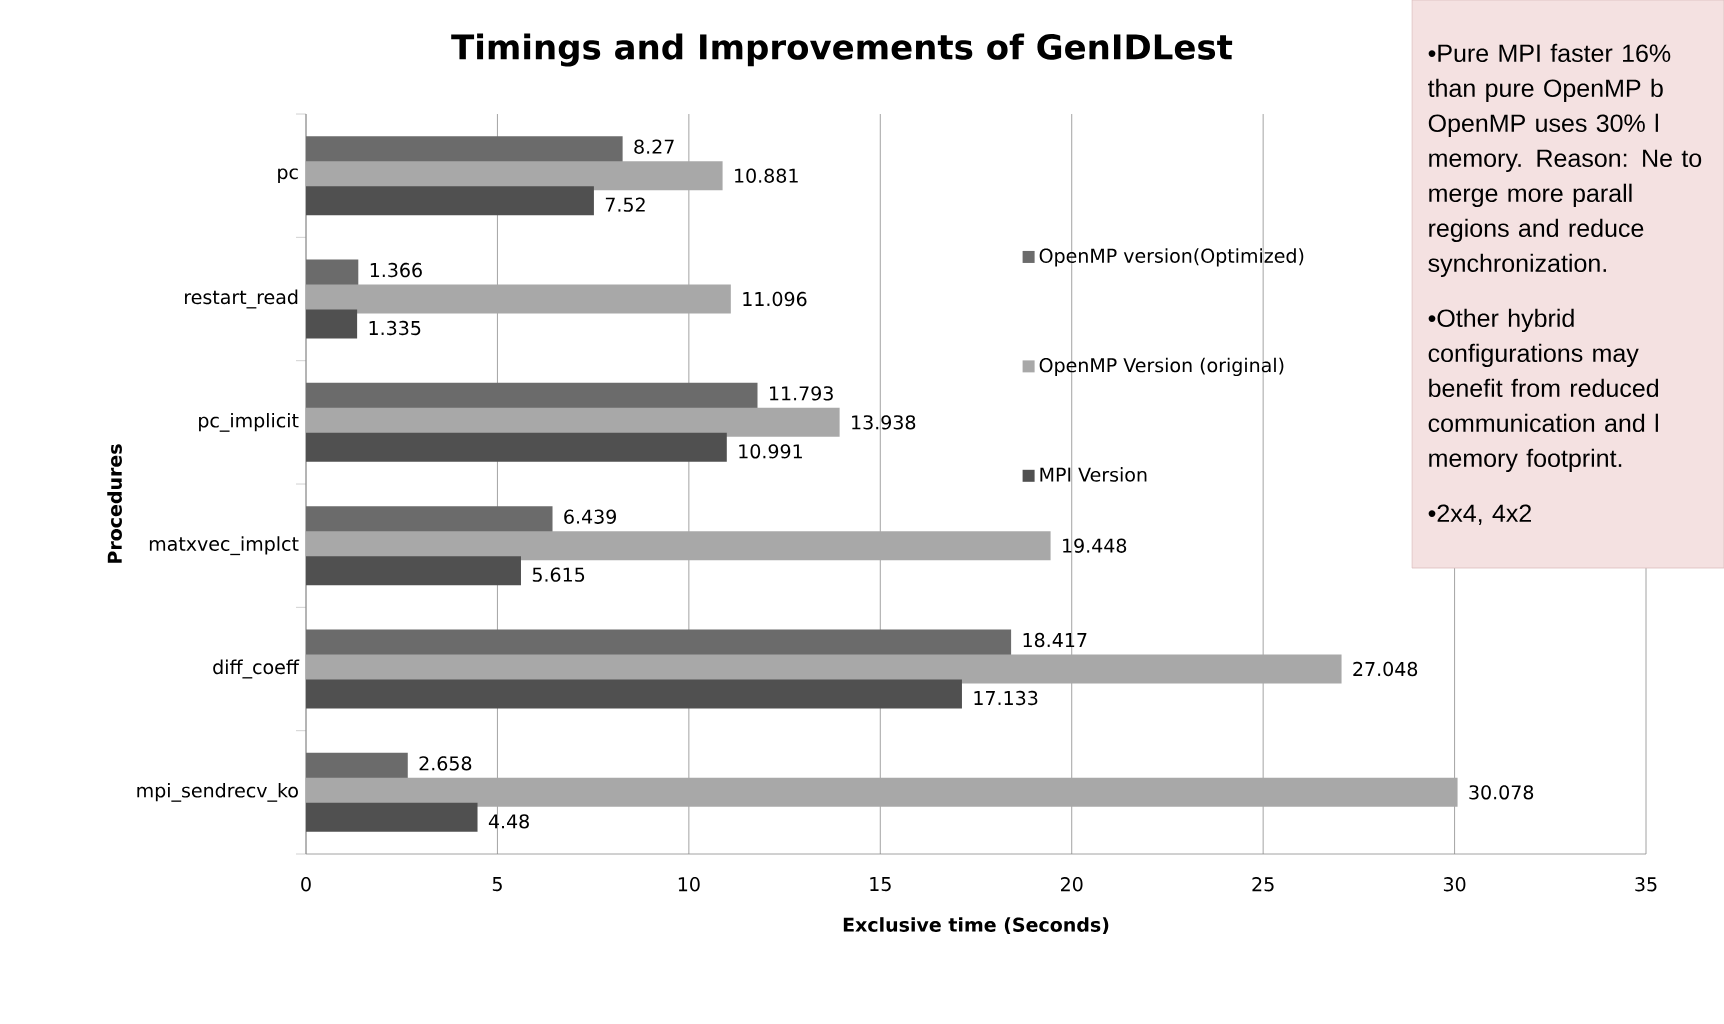 This screenshot has height=1024, width=1724. Describe the element at coordinates (770, 451) in the screenshot. I see `data-label: 10.991` at that location.